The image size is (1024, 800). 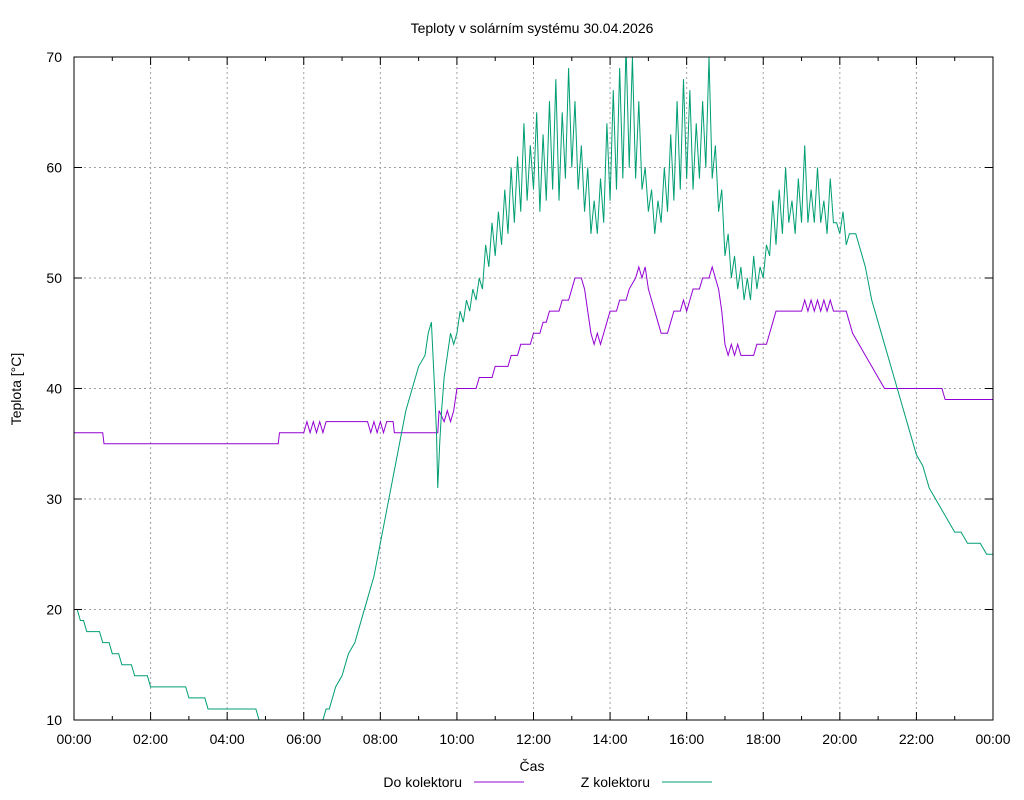 What do you see at coordinates (456, 739) in the screenshot?
I see `x-tick-label: 10:00` at bounding box center [456, 739].